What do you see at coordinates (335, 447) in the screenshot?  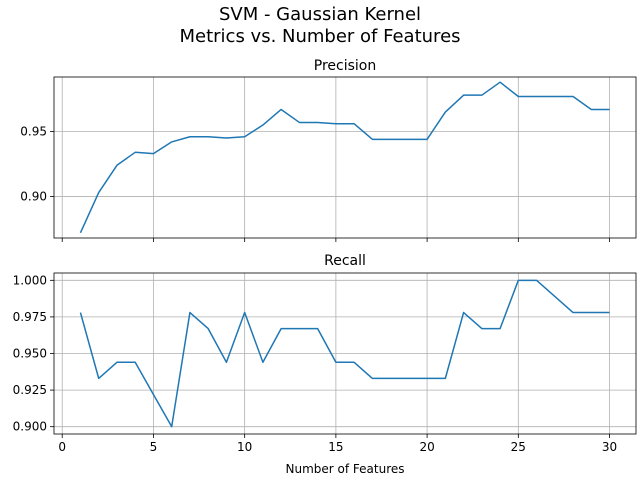 I see `recall-xtick-label: 15` at bounding box center [335, 447].